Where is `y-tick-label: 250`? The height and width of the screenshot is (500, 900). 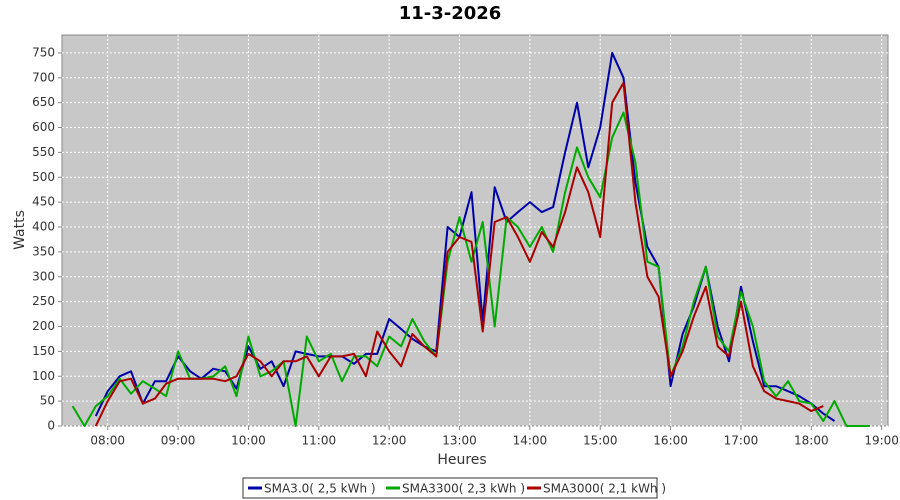
y-tick-label: 250 is located at coordinates (43, 301).